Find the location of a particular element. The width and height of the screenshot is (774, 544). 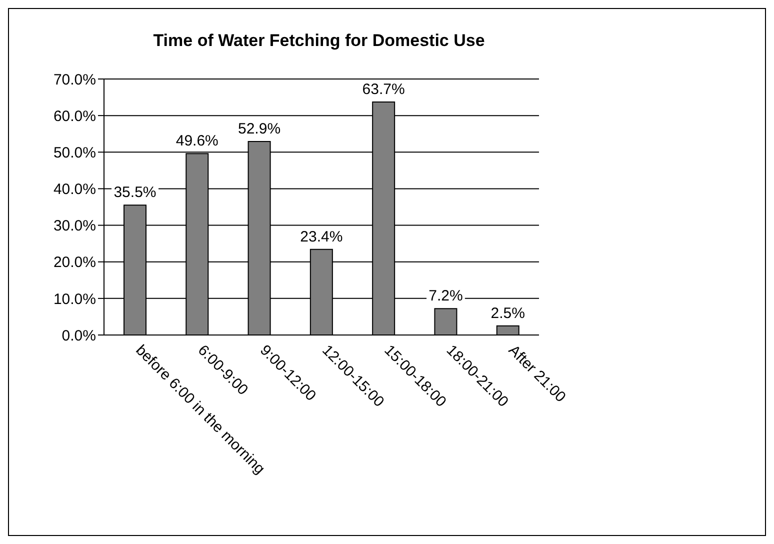

y-tick-label: 10.0% is located at coordinates (74, 299).